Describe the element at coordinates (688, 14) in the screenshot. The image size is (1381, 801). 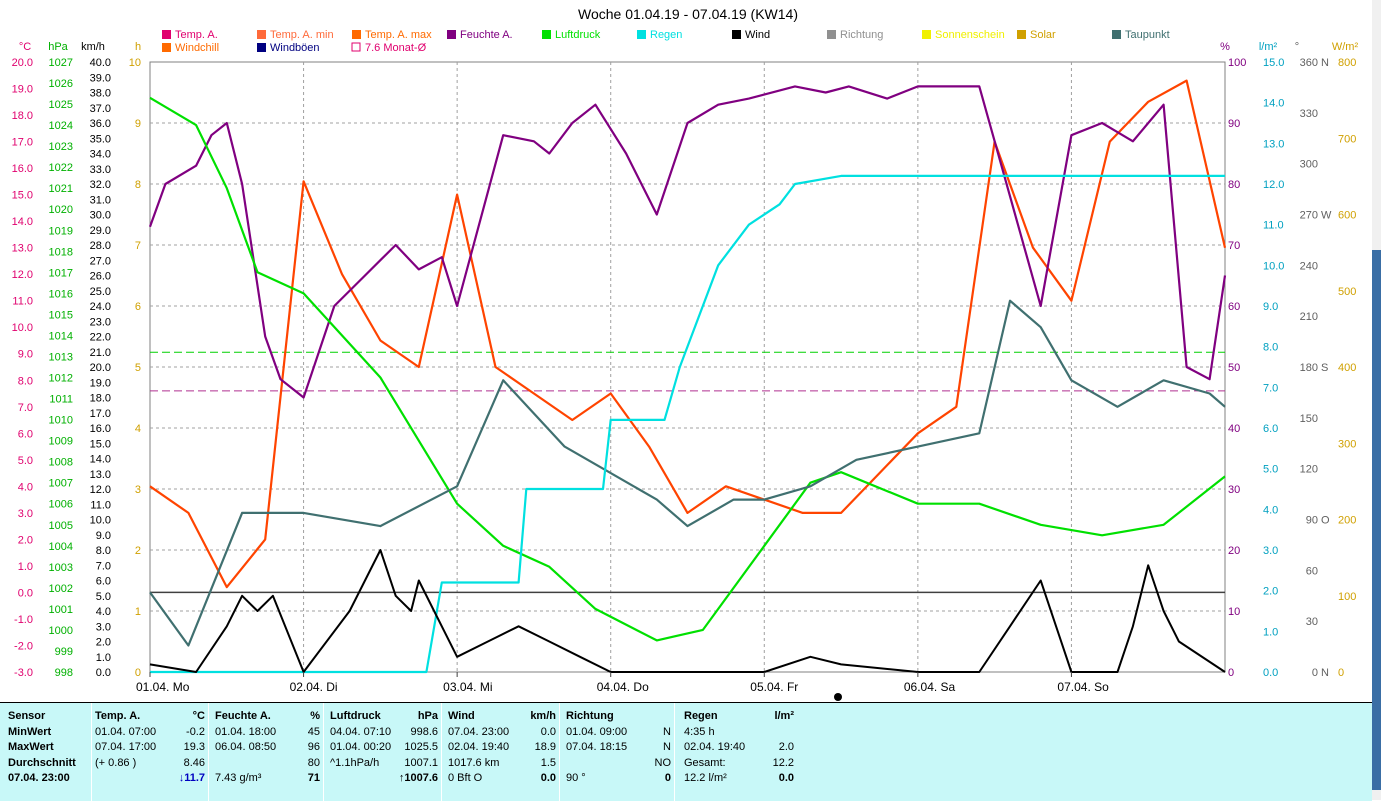
I see `chart-title: Woche 01.04.19 - 07.04.19 (KW14)` at that location.